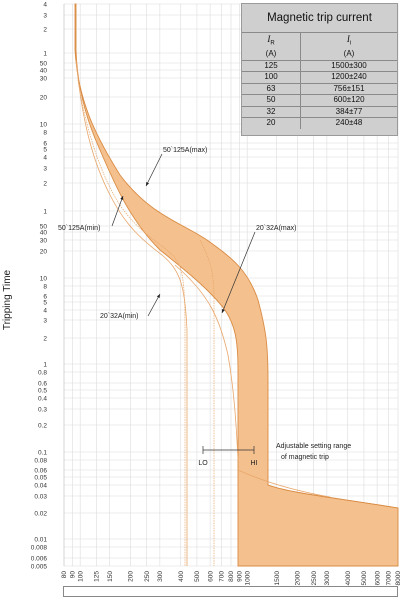  What do you see at coordinates (42, 398) in the screenshot?
I see `y-tick-label: 0.4` at bounding box center [42, 398].